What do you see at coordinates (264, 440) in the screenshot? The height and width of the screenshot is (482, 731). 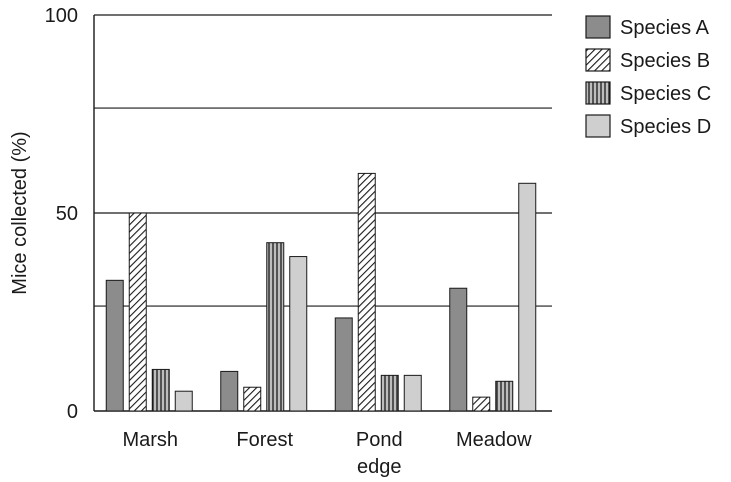 I see `x-category-label: Forest` at bounding box center [264, 440].